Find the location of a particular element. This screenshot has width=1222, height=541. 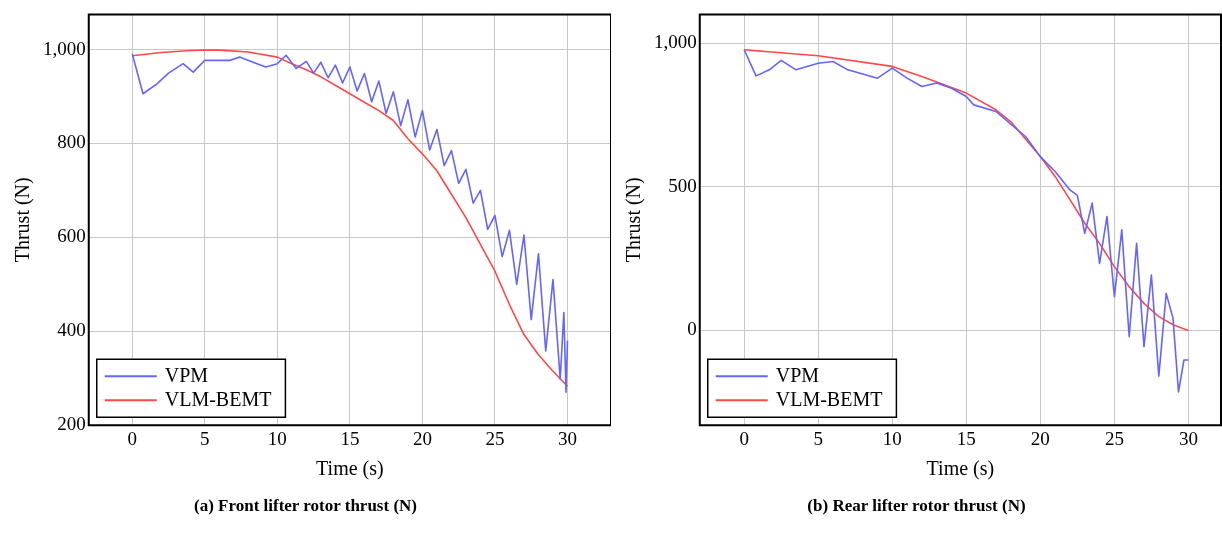

y-tick-label: 0 is located at coordinates (692, 329).